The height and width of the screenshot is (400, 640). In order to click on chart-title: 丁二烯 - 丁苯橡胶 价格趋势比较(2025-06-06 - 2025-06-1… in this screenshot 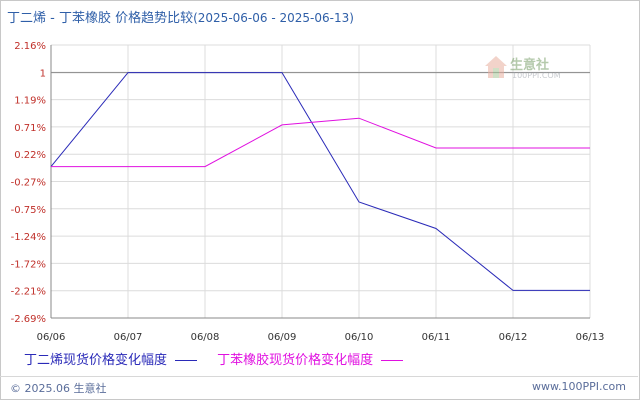, I will do `click(180, 16)`.